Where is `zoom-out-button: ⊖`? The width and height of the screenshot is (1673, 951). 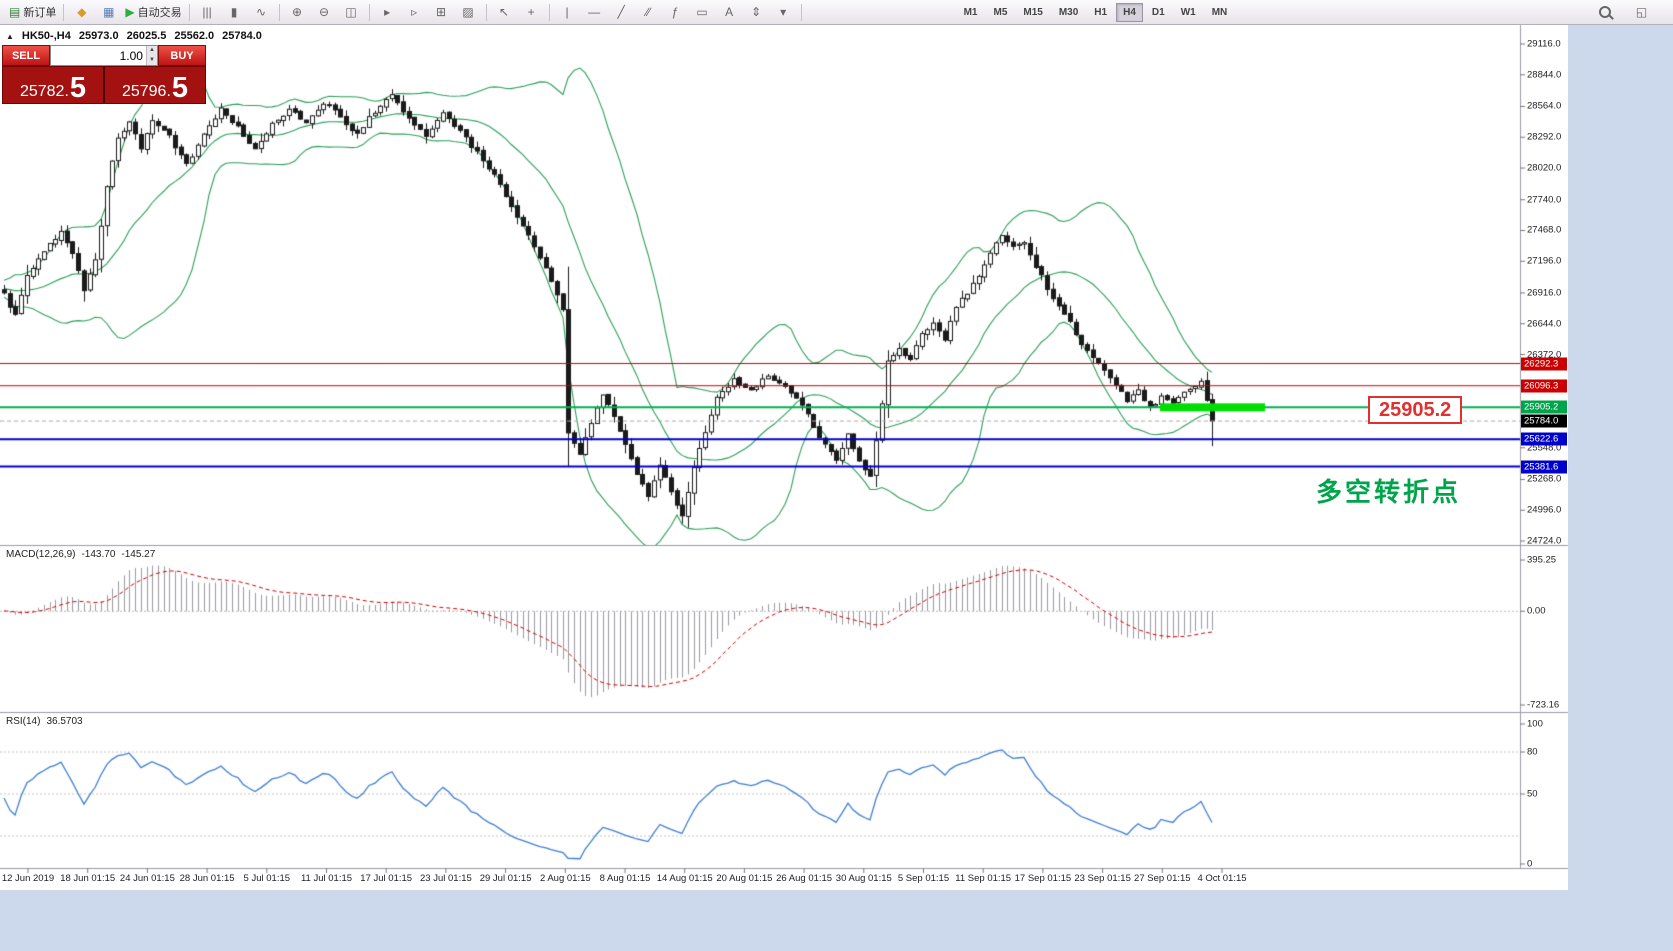 zoom-out-button: ⊖ is located at coordinates (324, 12).